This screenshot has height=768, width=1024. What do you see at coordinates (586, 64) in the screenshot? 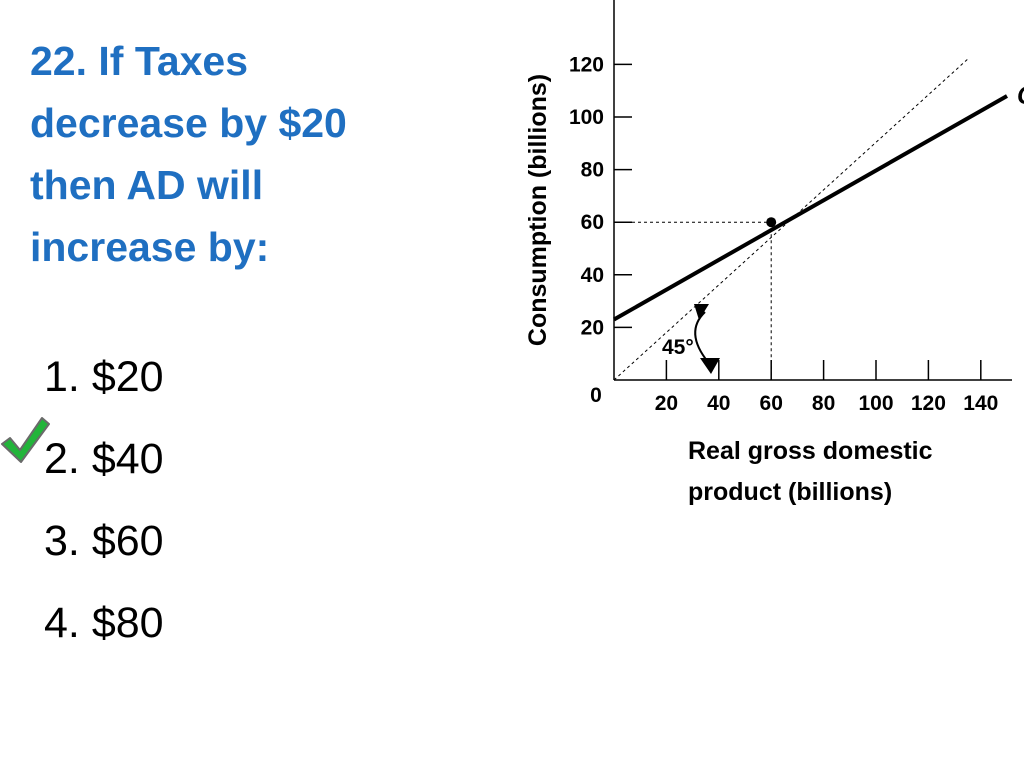
I see `y-tick-label: 120` at bounding box center [586, 64].